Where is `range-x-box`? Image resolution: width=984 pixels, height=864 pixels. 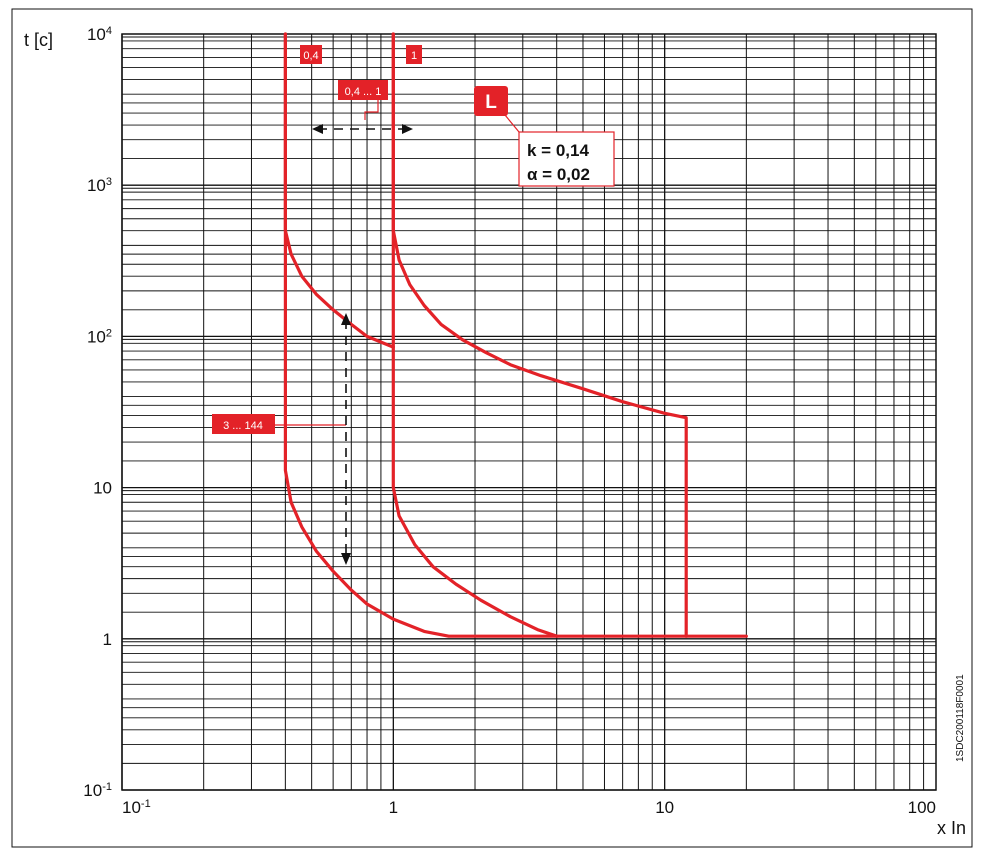 range-x-box is located at coordinates (363, 90).